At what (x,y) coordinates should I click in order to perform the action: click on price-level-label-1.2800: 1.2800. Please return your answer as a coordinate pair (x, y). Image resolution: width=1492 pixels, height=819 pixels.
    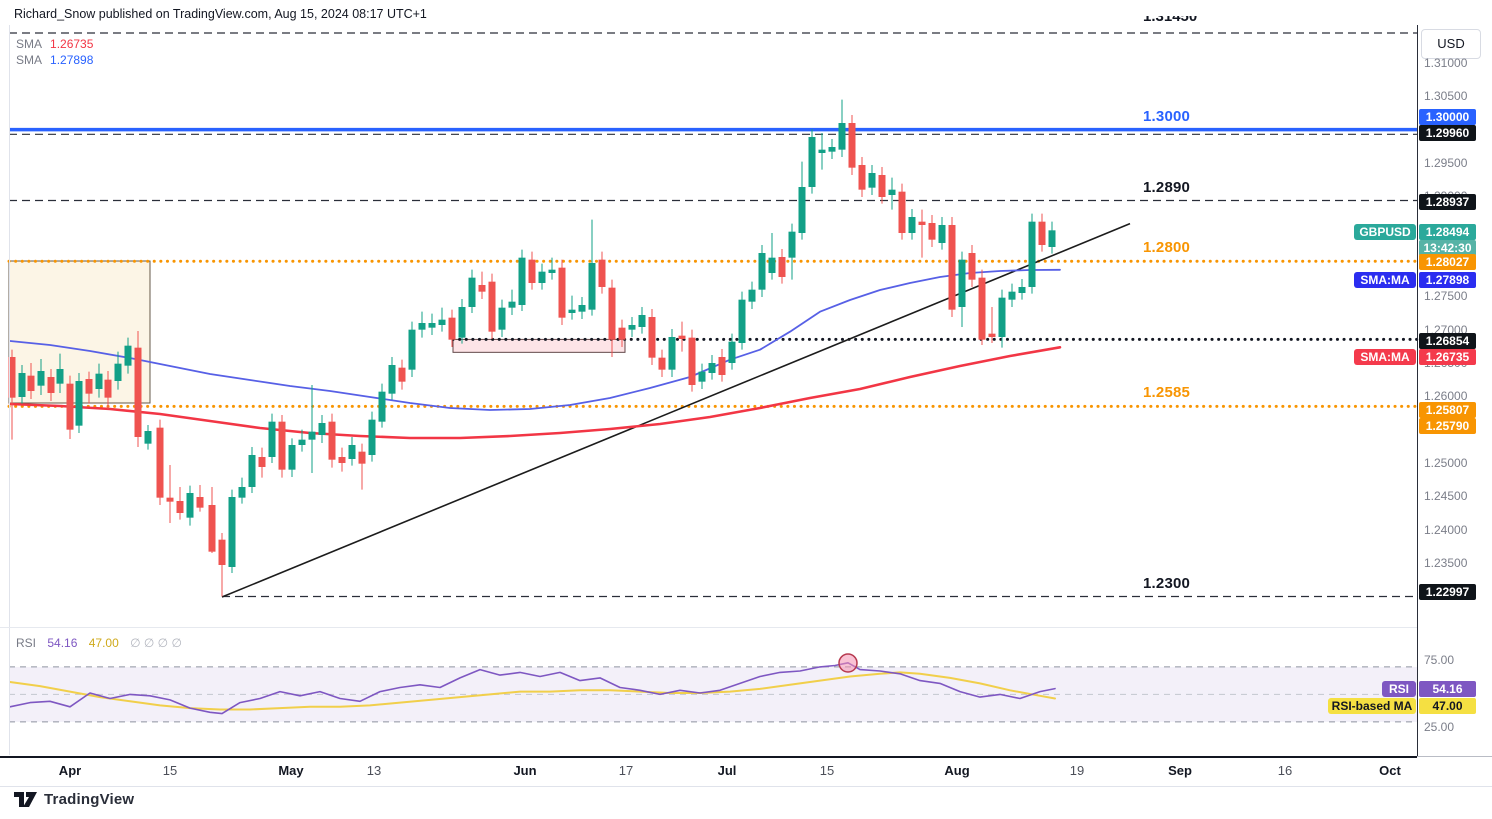
    Looking at the image, I should click on (1167, 248).